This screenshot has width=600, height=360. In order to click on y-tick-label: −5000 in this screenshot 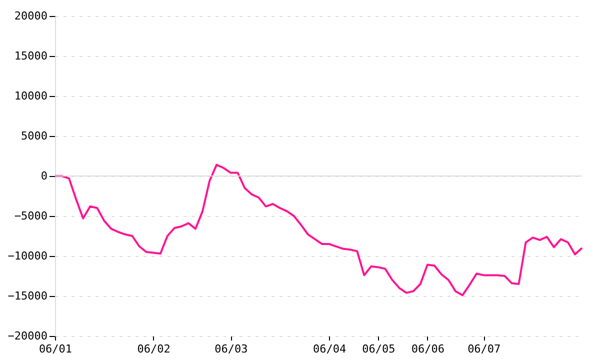, I will do `click(31, 216)`.